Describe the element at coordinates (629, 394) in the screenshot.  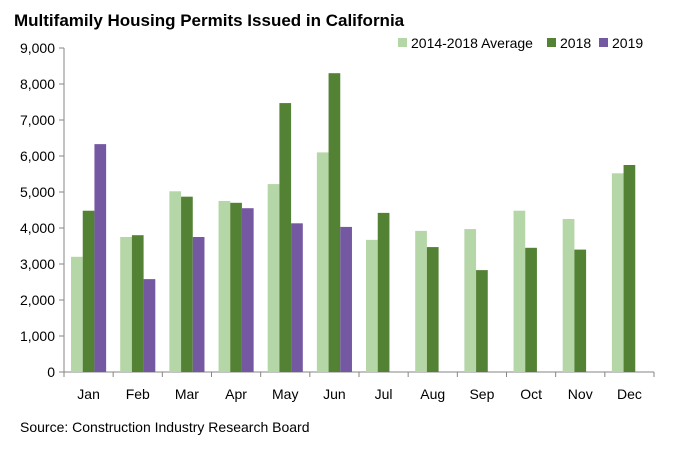
I see `x-tick-label: Dec` at that location.